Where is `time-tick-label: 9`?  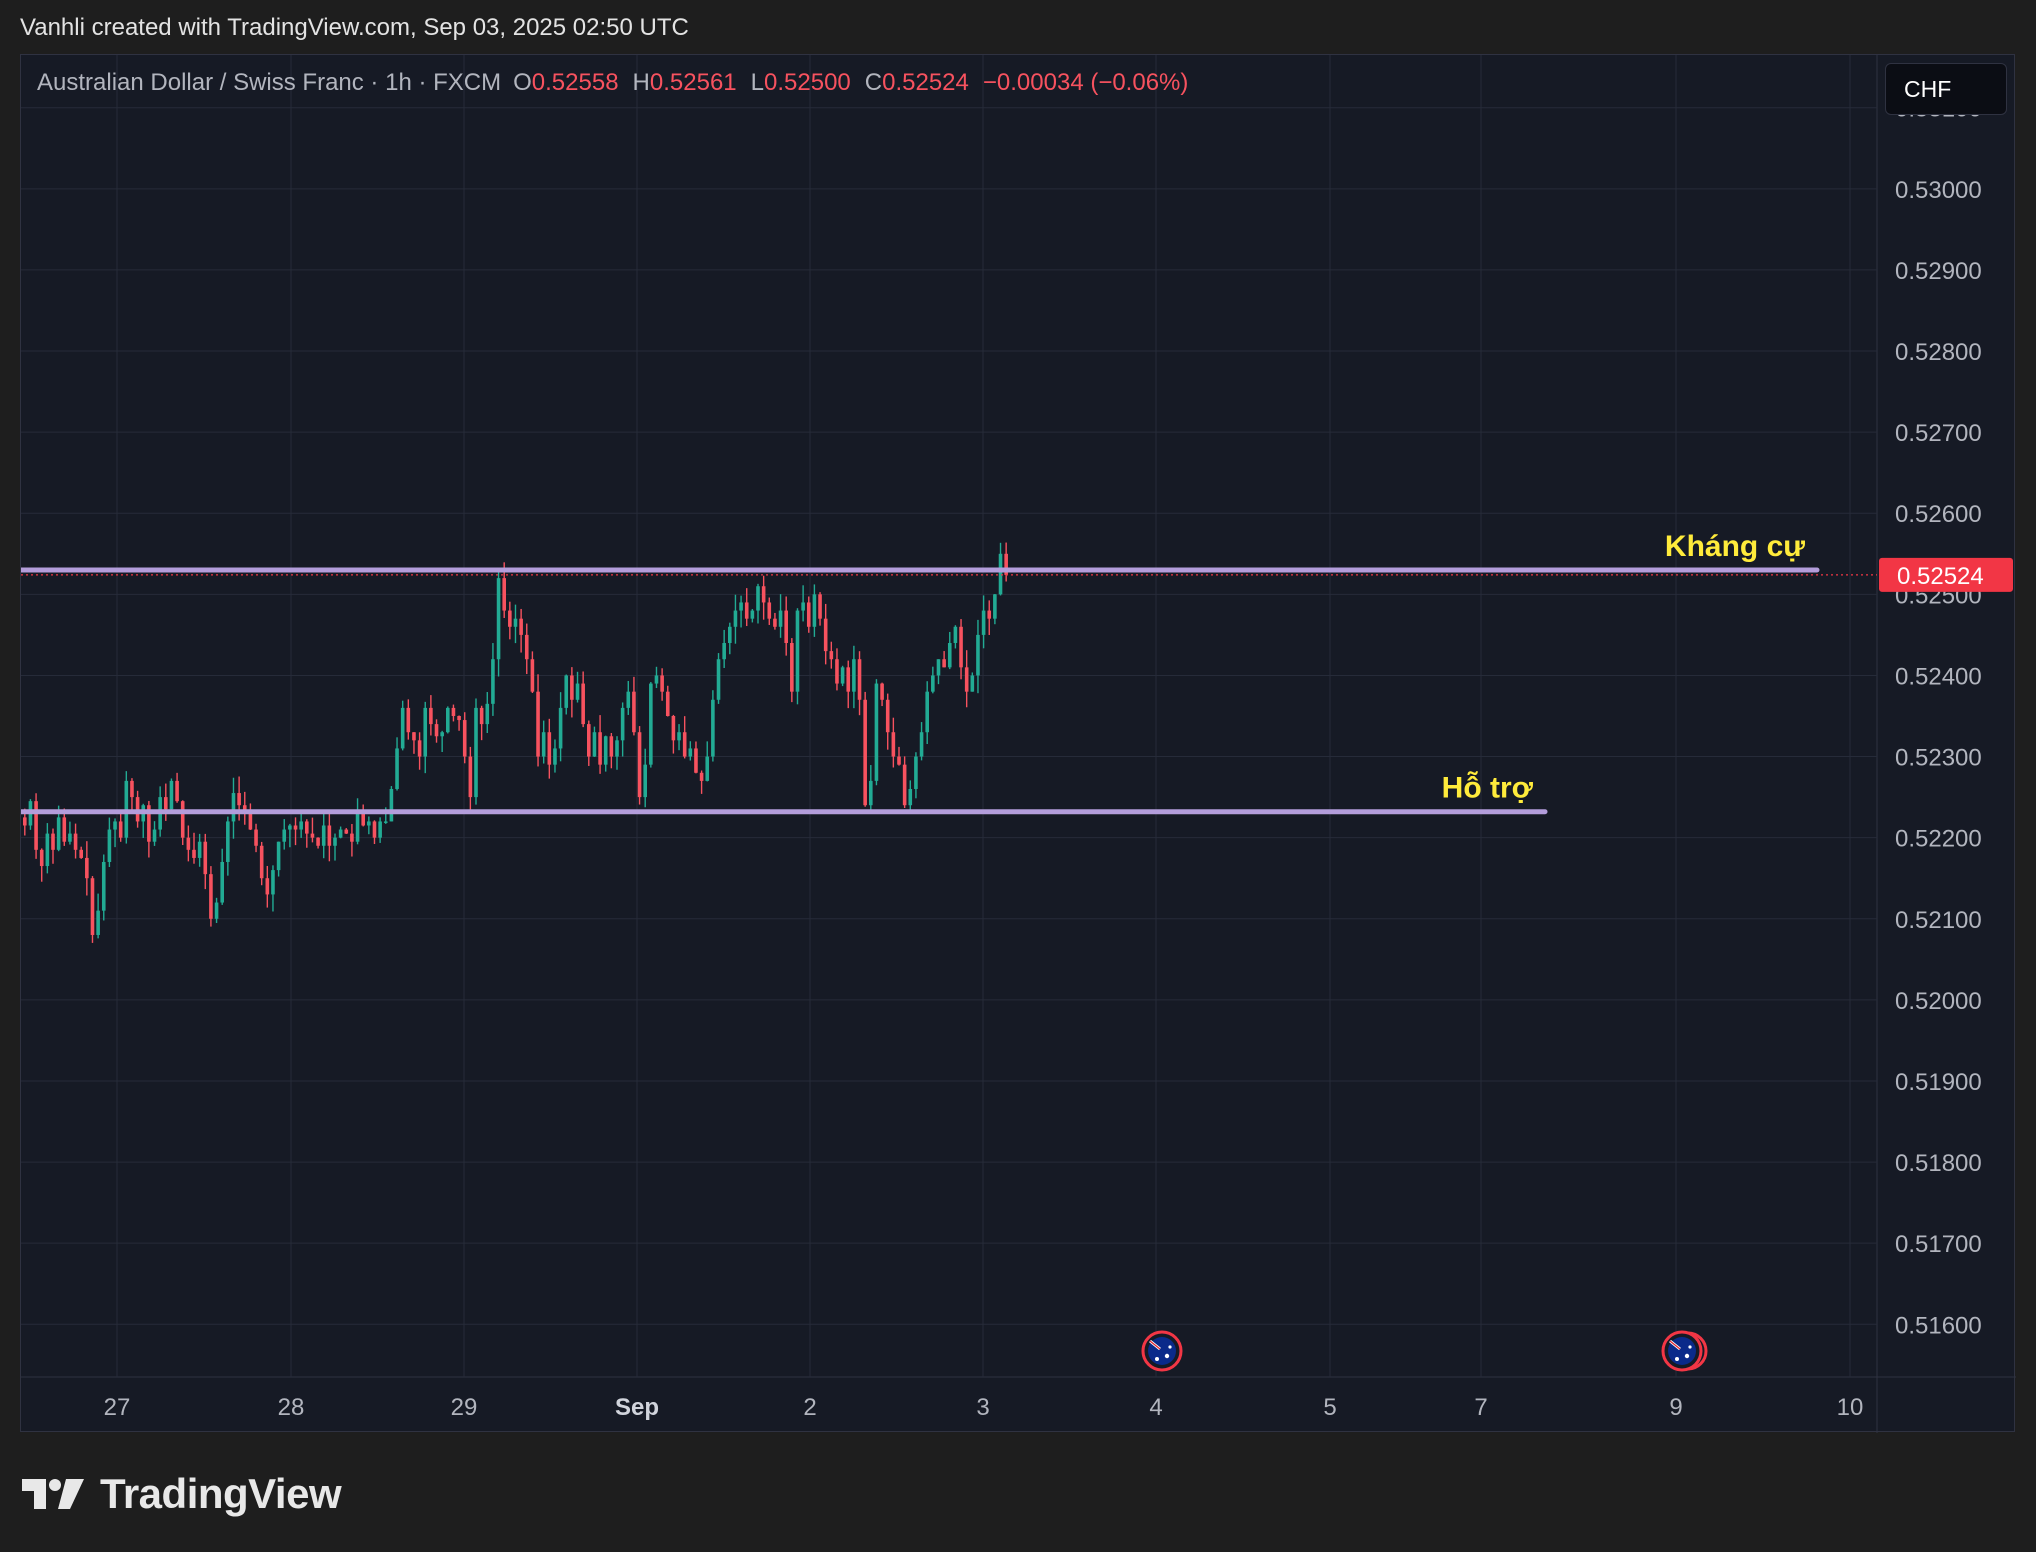
time-tick-label: 9 is located at coordinates (1675, 1407).